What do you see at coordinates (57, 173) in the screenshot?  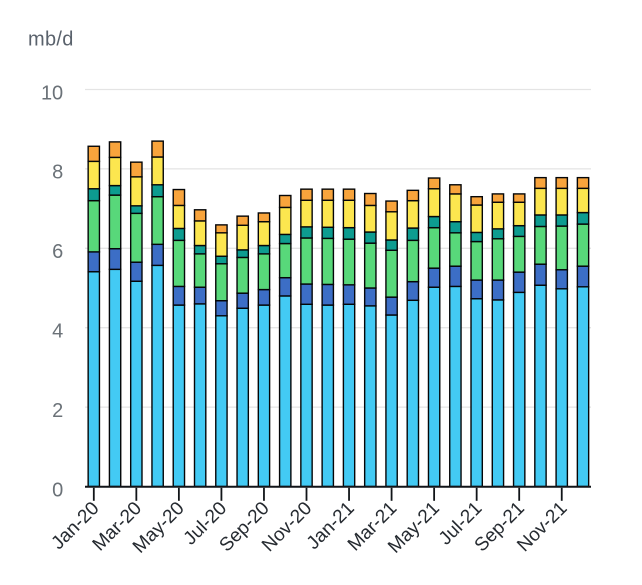 I see `svg-text: 8` at bounding box center [57, 173].